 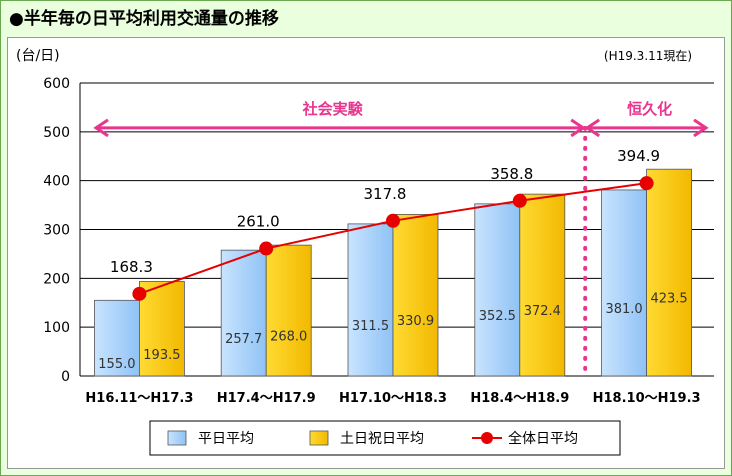 I want to click on chart-title: ●半年毎の日平均利用交通量の推移, so click(x=144, y=19).